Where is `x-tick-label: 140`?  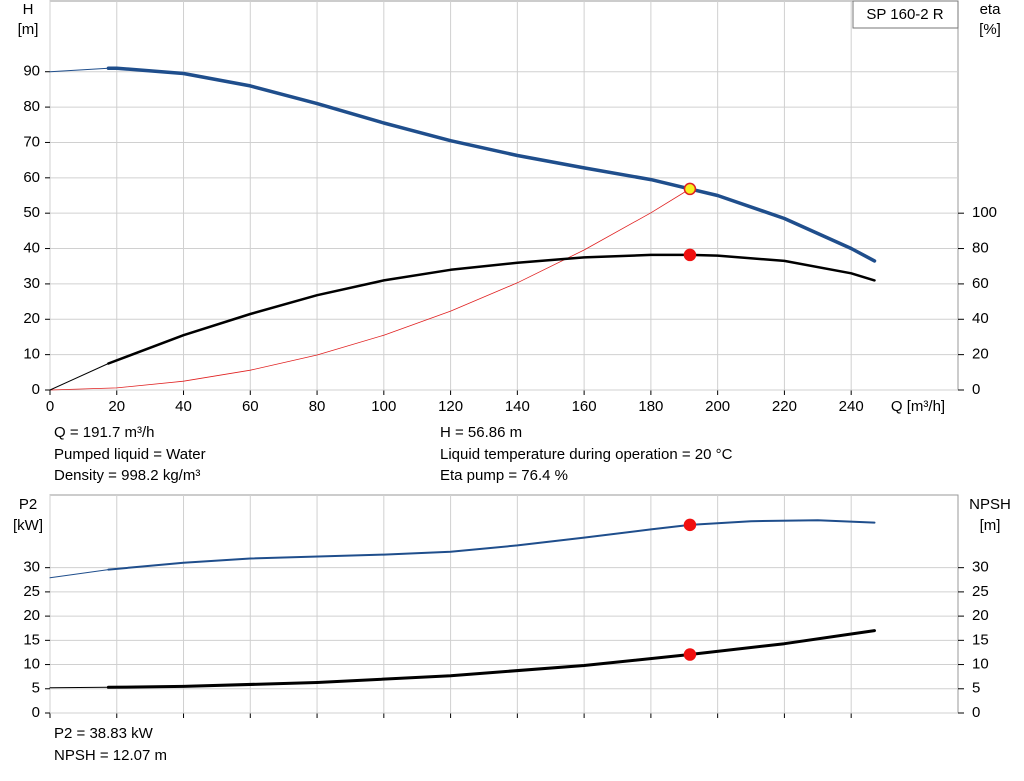
x-tick-label: 140 is located at coordinates (517, 406).